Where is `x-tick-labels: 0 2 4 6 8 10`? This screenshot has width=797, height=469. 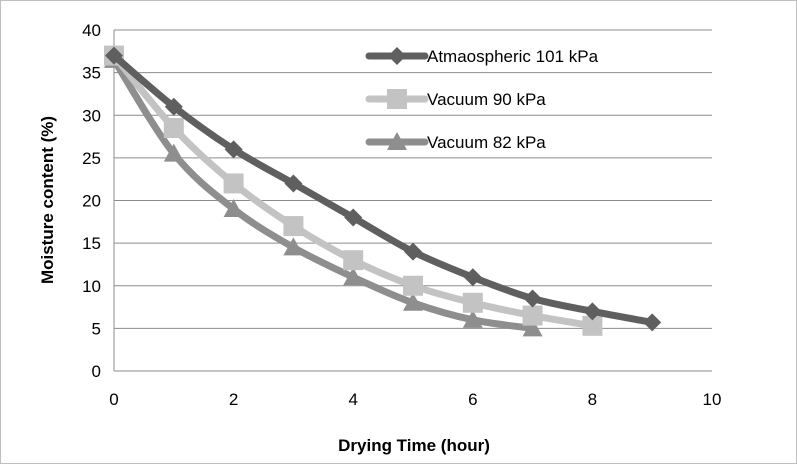 x-tick-labels: 0 2 4 6 8 10 is located at coordinates (415, 399).